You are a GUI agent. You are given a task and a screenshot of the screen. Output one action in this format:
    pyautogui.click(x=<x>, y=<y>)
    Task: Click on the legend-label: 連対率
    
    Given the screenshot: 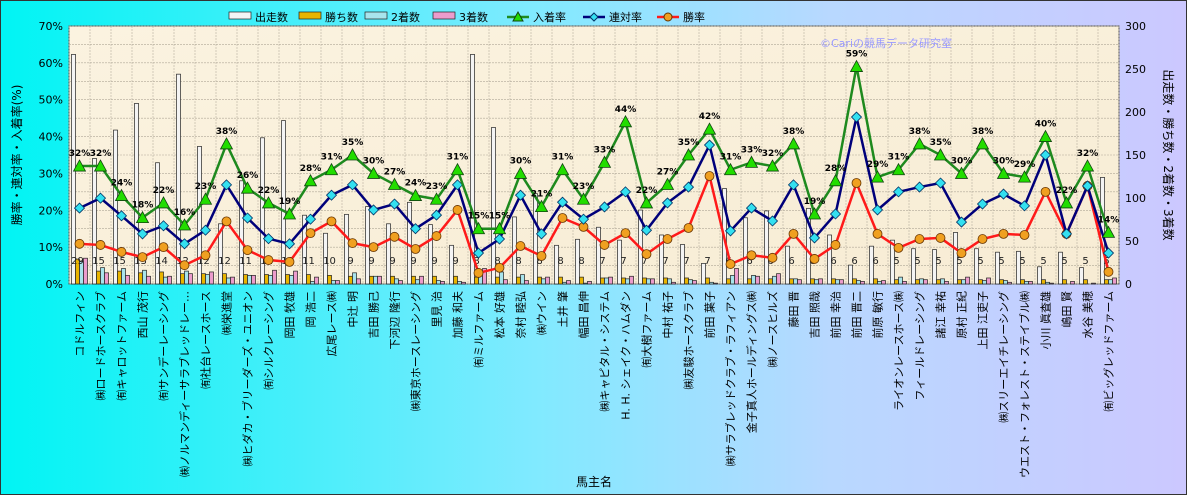 What is the action you would take?
    pyautogui.click(x=625, y=17)
    